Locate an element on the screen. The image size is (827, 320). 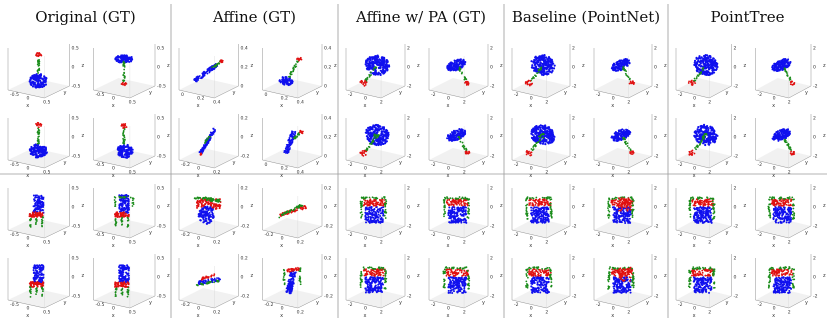
z-tick-label: 0.4 is located at coordinates (327, 49).